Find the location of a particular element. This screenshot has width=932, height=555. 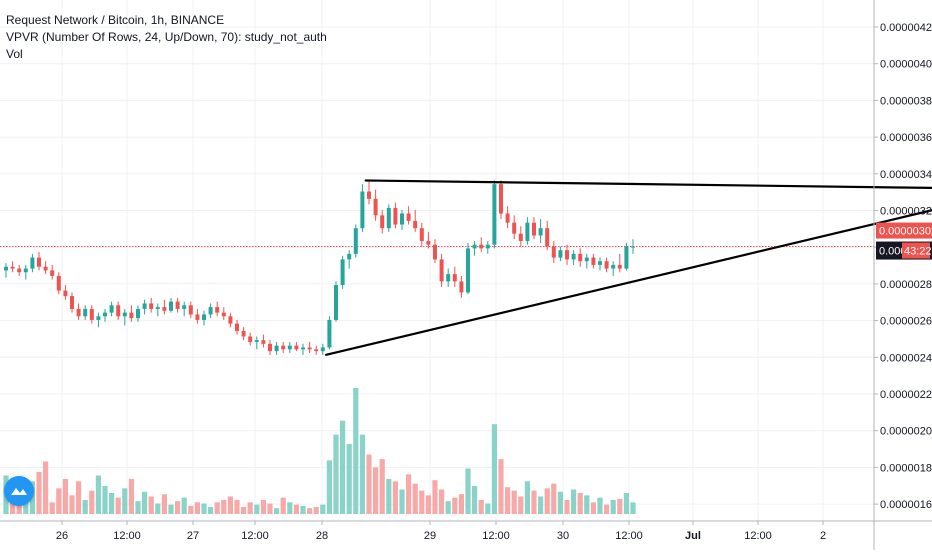

trendline-resistance is located at coordinates (648, 184).